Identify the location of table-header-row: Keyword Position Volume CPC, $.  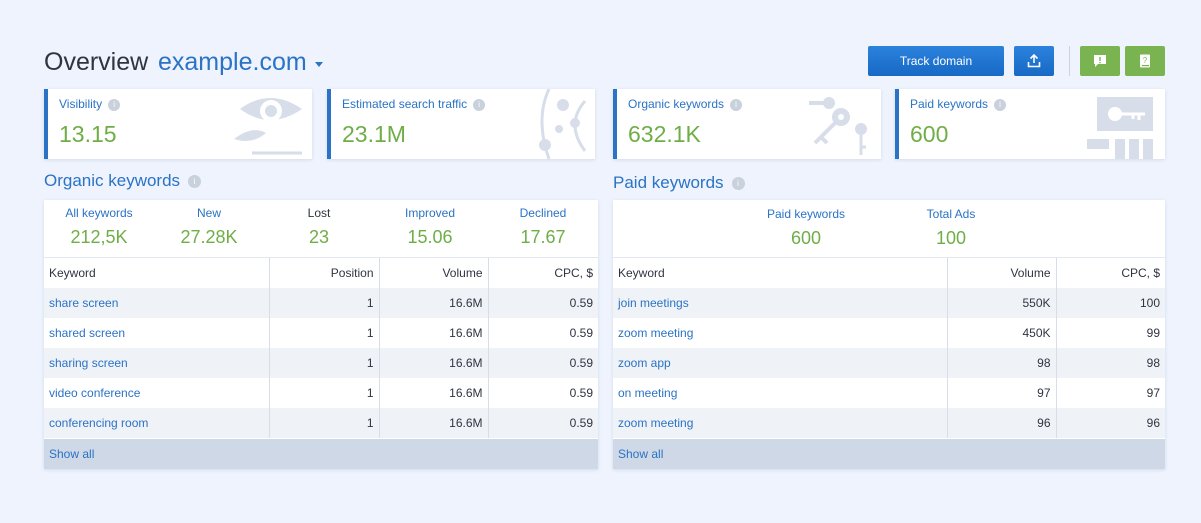
(321, 272).